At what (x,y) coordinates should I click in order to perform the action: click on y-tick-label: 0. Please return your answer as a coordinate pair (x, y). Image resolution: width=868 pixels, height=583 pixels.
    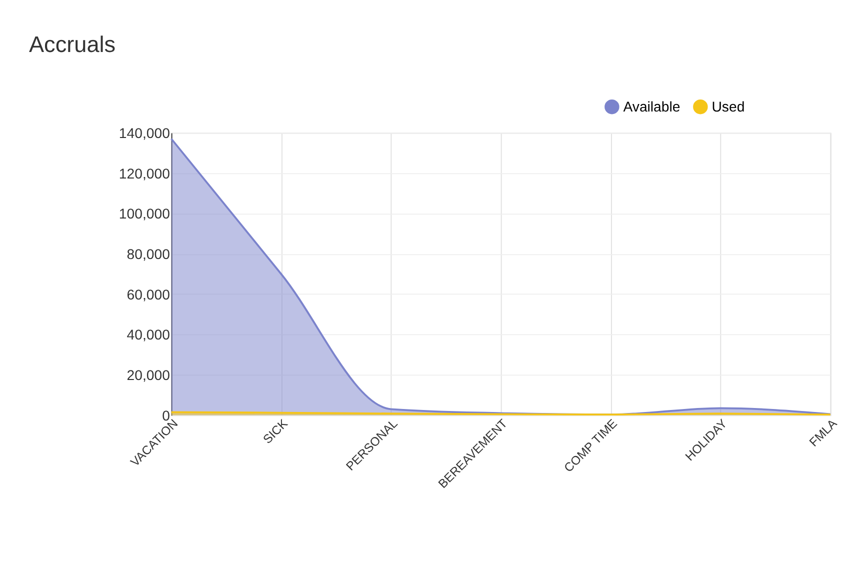
    Looking at the image, I should click on (166, 415).